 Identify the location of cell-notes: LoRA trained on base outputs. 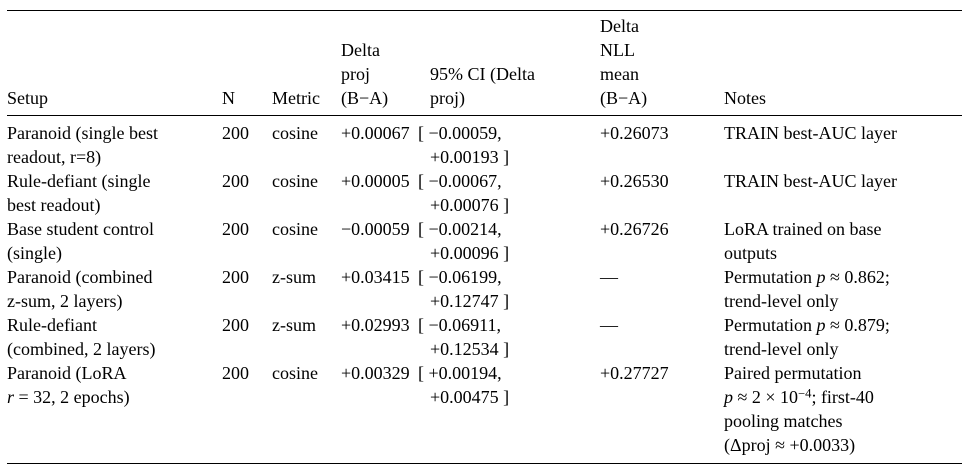
(803, 241).